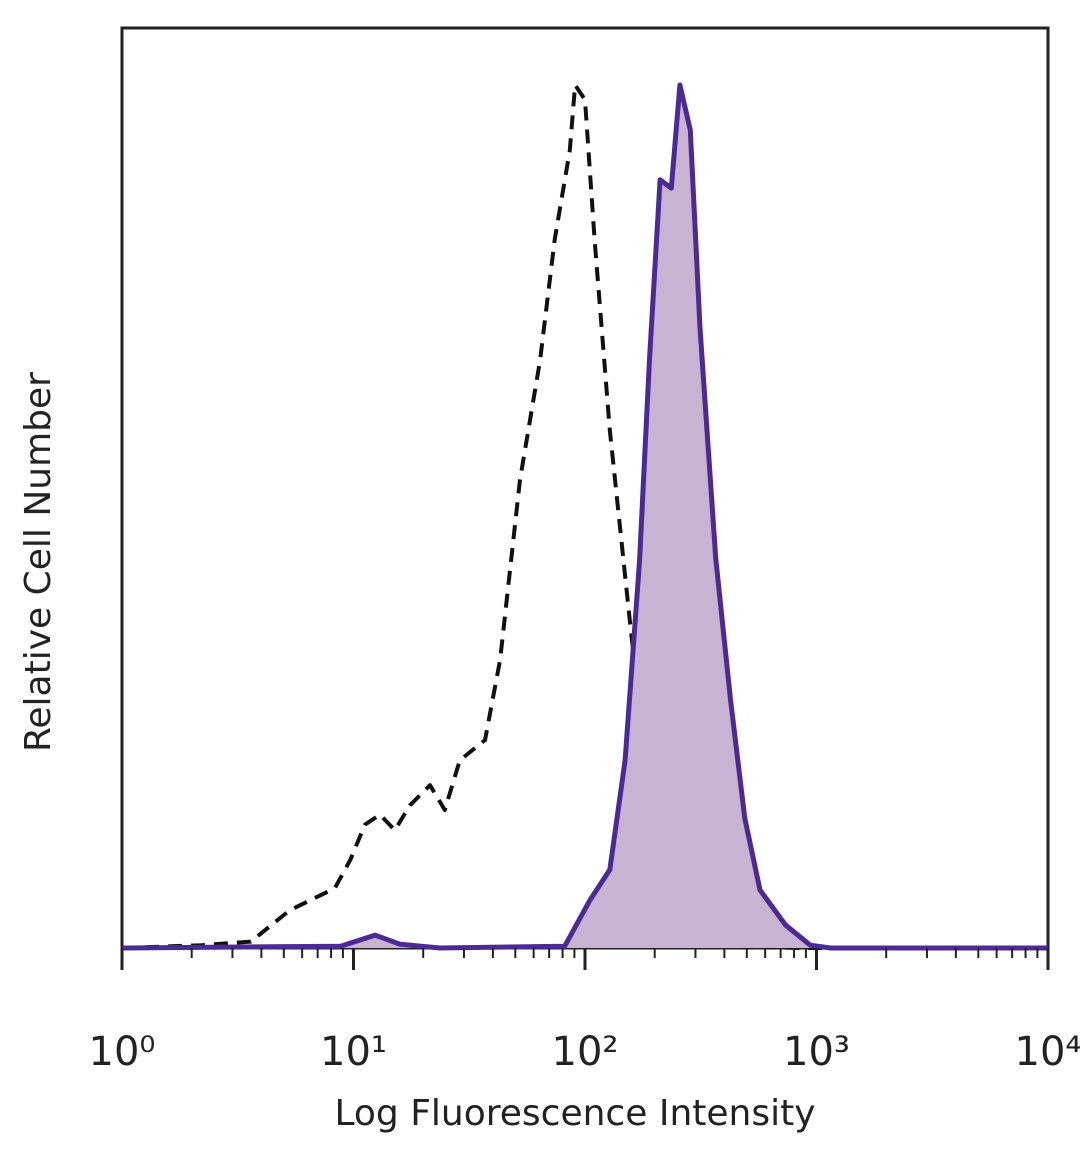 The height and width of the screenshot is (1169, 1080). I want to click on x-tick-label: 10¹, so click(353, 1052).